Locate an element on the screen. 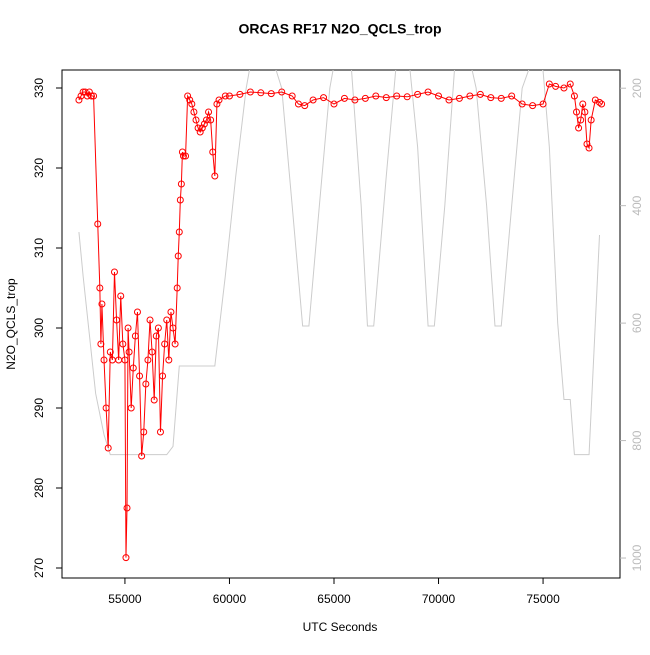 The image size is (650, 655). x-tick-label: 60000 is located at coordinates (230, 599).